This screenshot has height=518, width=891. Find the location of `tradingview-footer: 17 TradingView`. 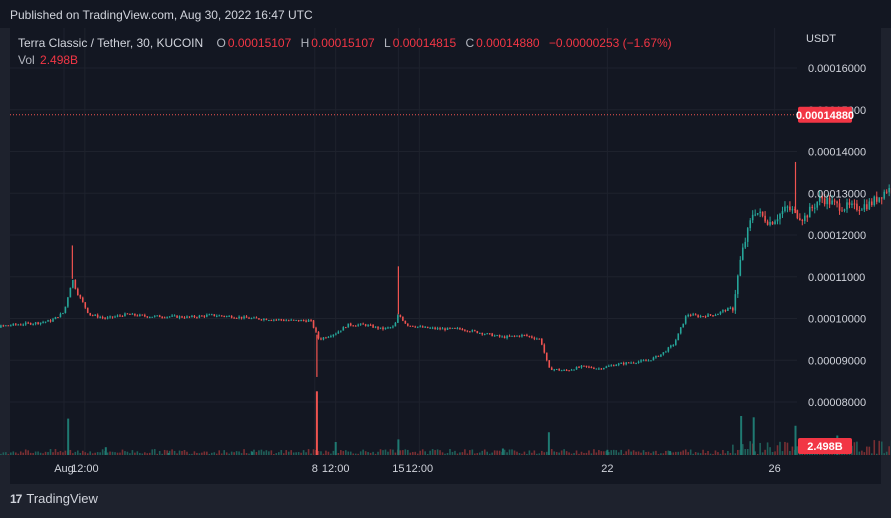

tradingview-footer: 17 TradingView is located at coordinates (54, 498).